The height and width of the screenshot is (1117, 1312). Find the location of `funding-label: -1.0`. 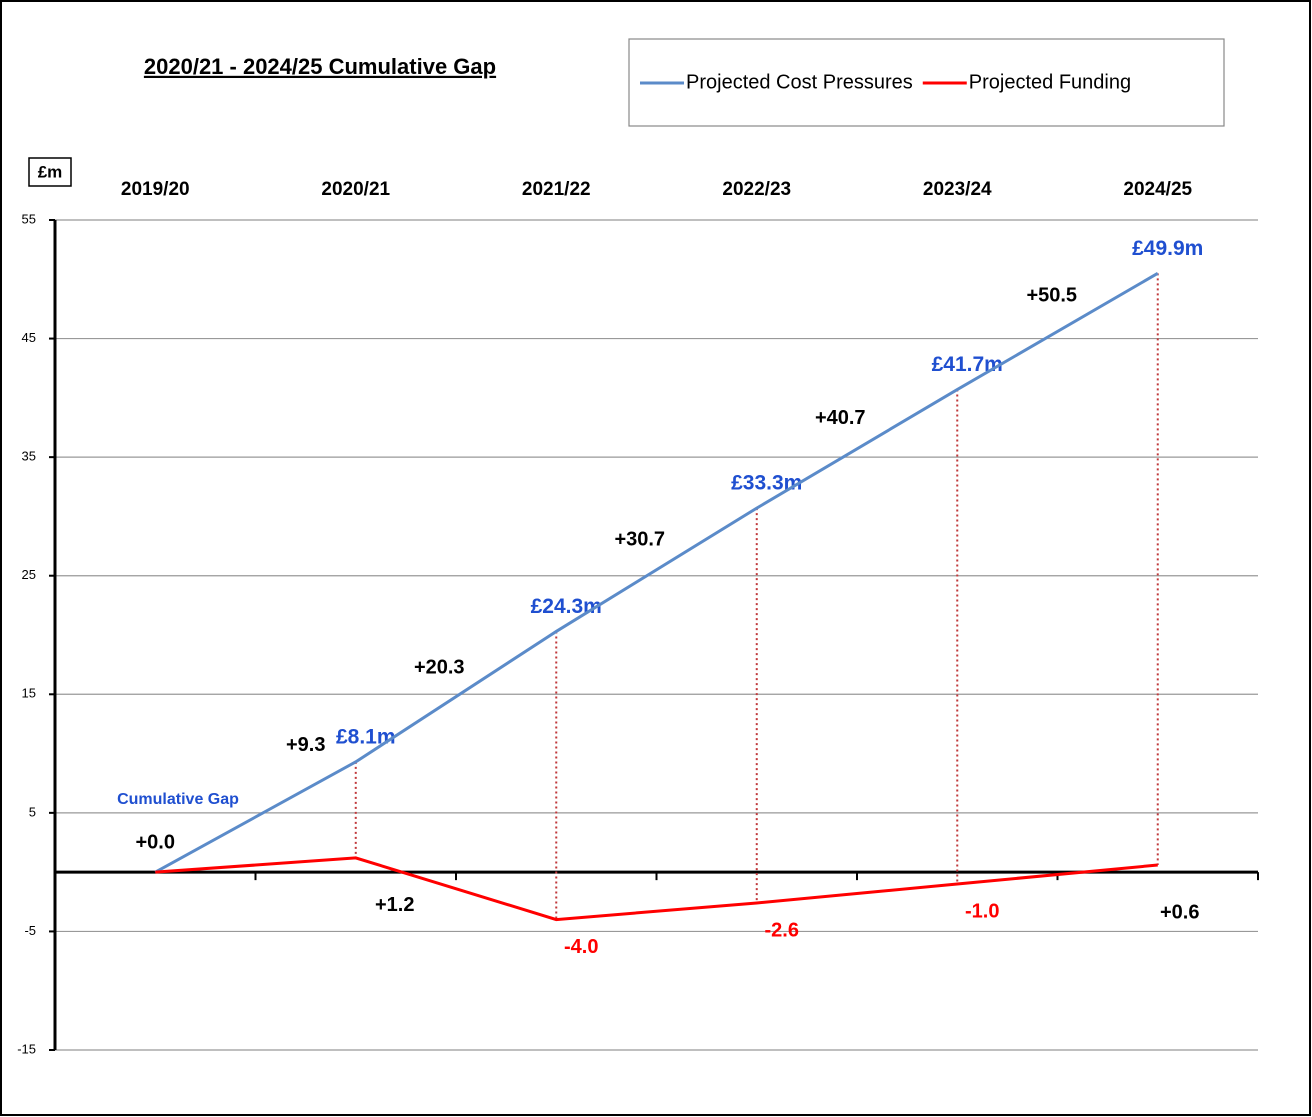

funding-label: -1.0 is located at coordinates (982, 911).